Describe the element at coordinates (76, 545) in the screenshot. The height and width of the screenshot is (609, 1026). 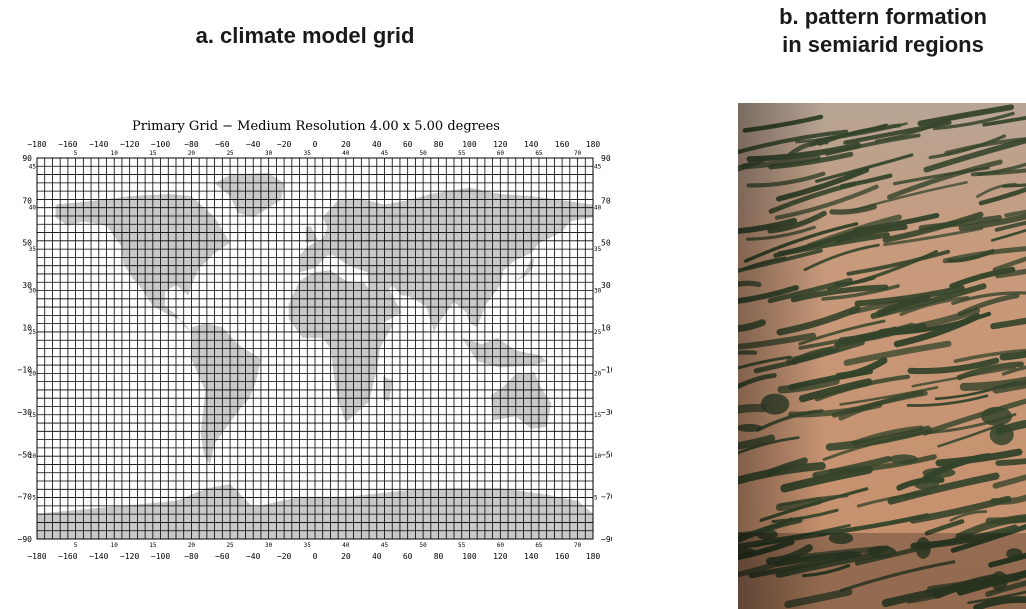
I see `column-index-label-bottom: 5` at that location.